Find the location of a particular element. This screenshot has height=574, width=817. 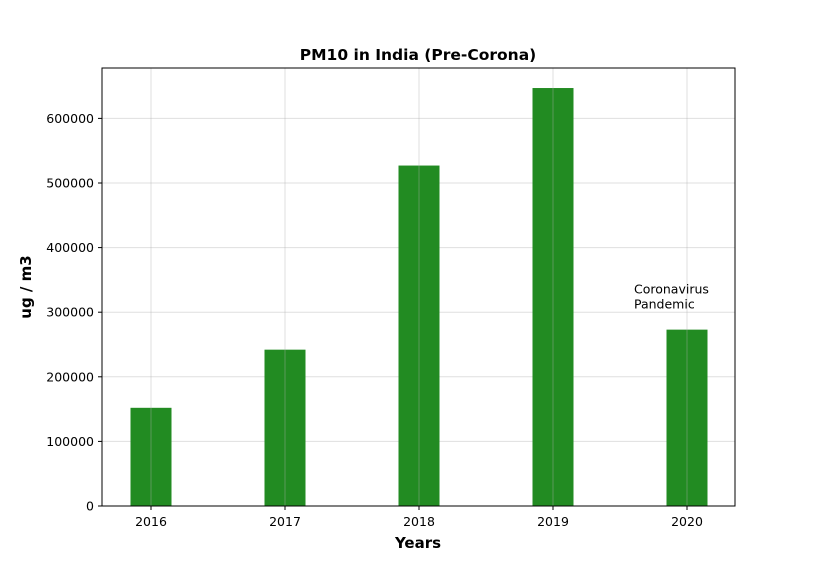

y-tick-label: 0 is located at coordinates (90, 506).